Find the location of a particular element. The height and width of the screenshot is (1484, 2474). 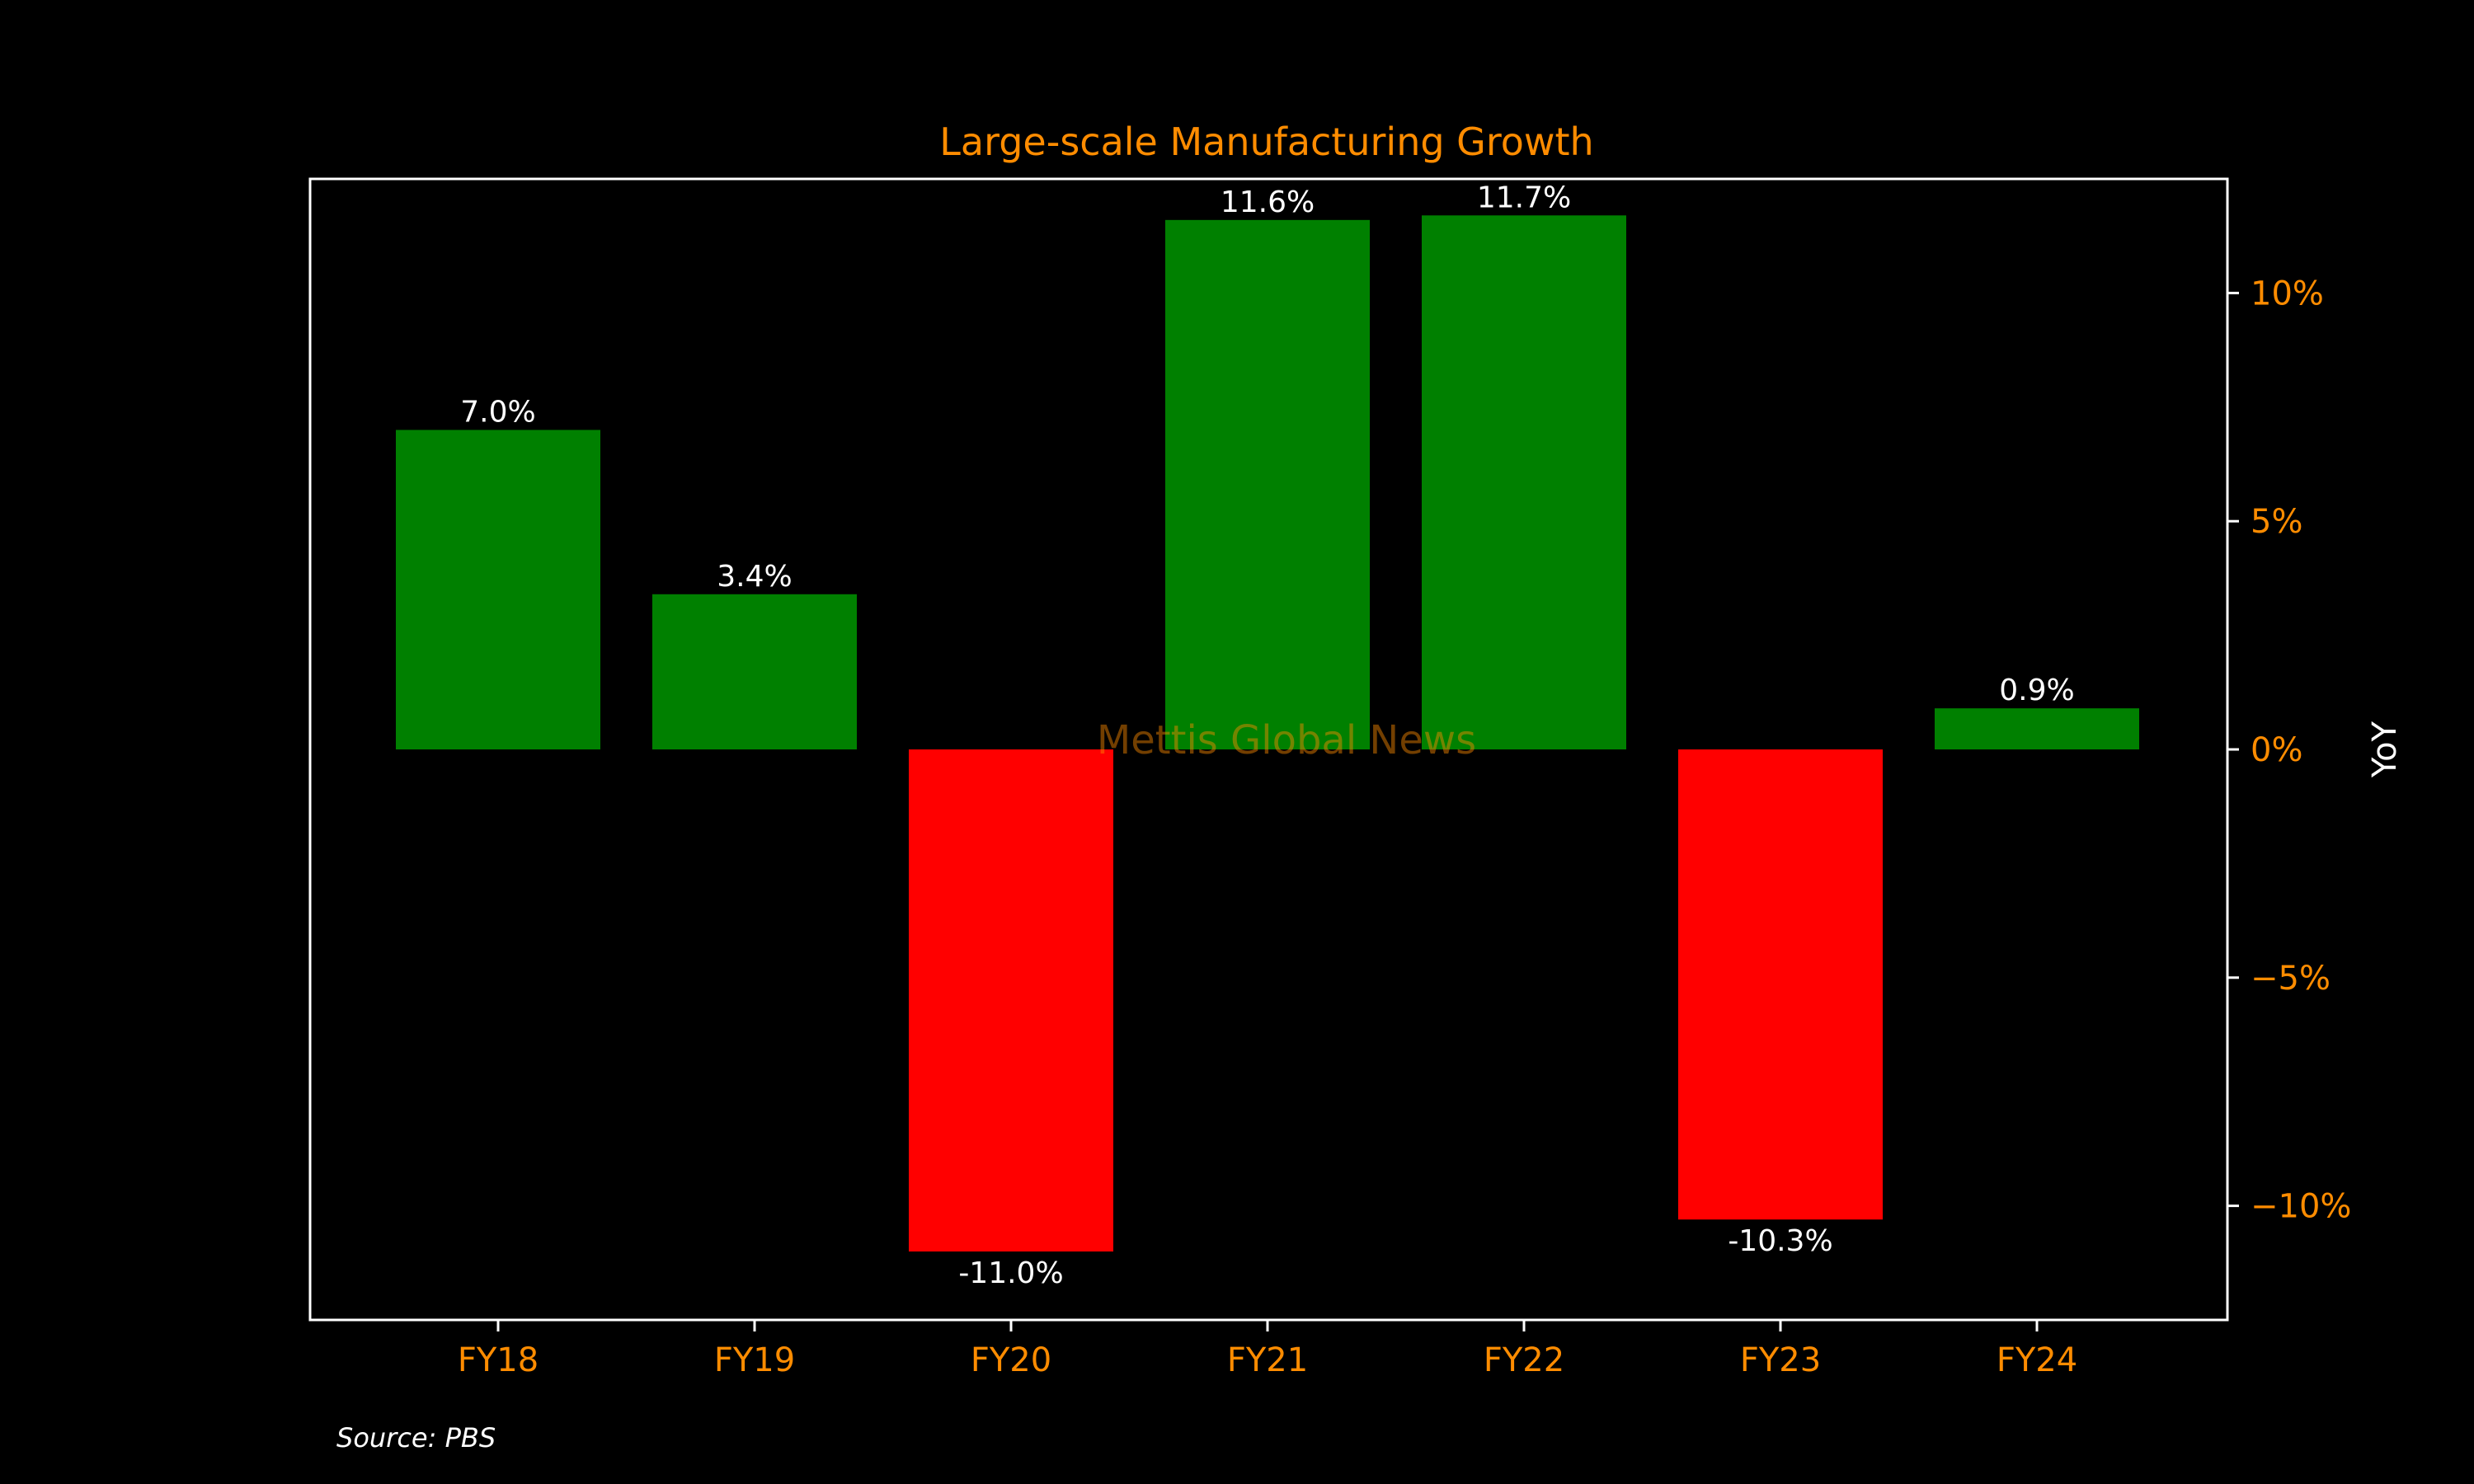

data-label-fy18: 7.0% is located at coordinates (497, 412).